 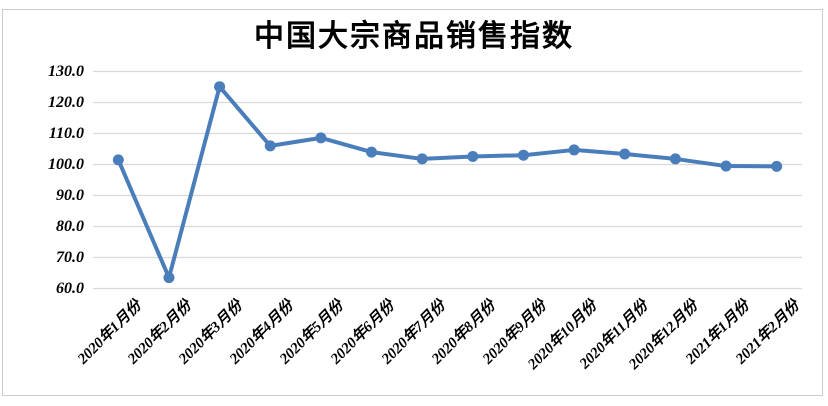 I want to click on chart-title: 中国大宗商品销售指数, so click(x=414, y=36).